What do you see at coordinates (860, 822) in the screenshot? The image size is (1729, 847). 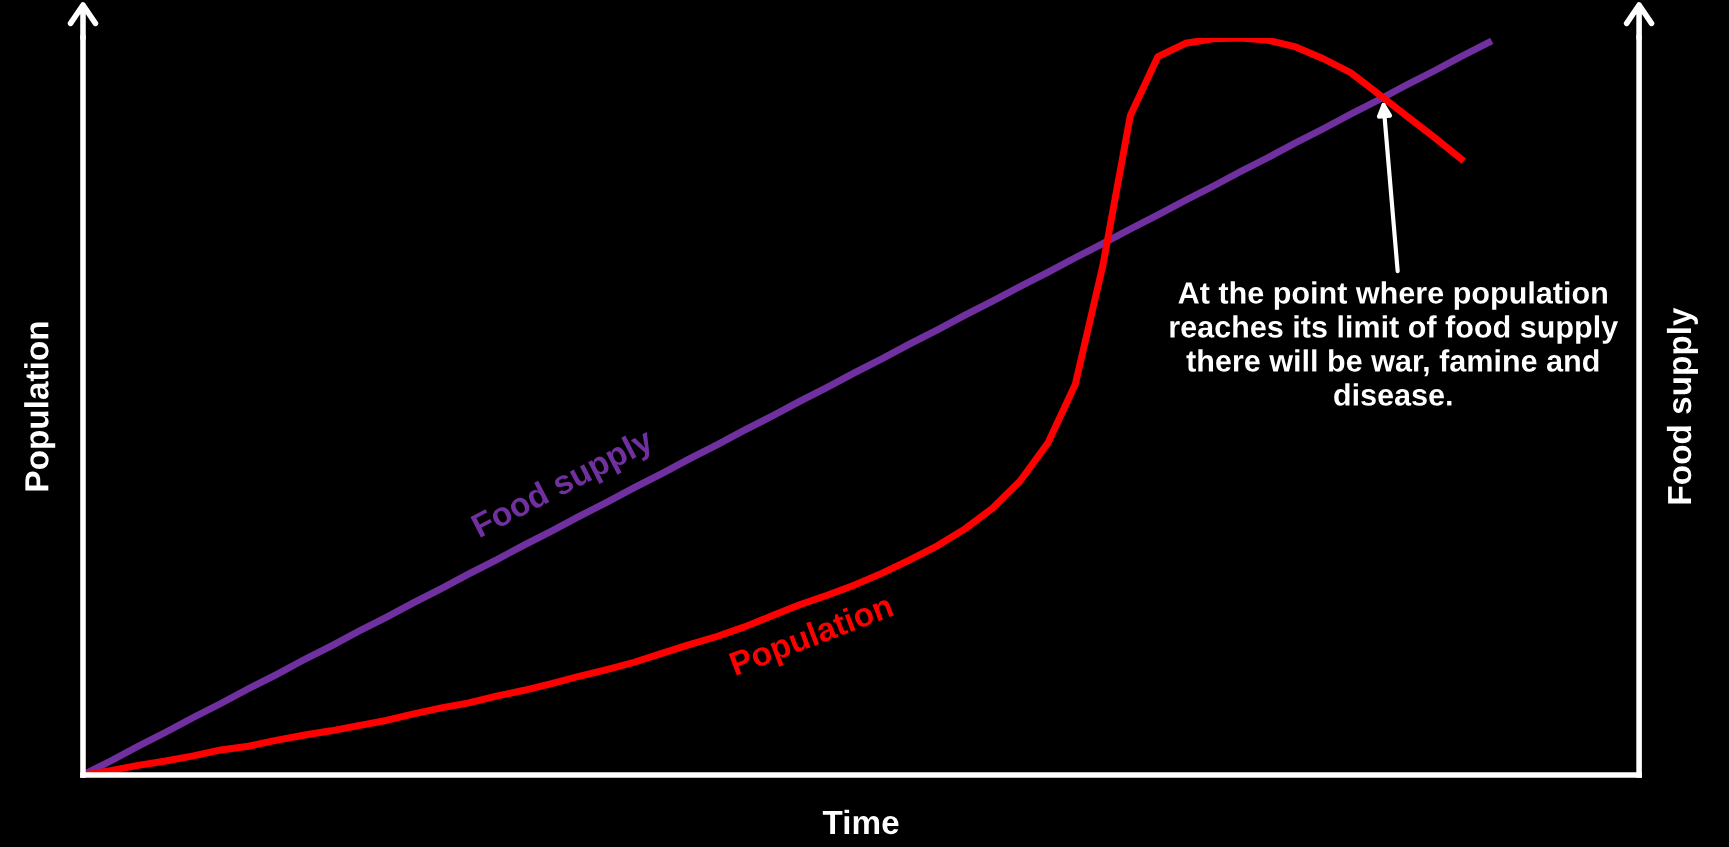 I see `x-axis-title: Time` at bounding box center [860, 822].